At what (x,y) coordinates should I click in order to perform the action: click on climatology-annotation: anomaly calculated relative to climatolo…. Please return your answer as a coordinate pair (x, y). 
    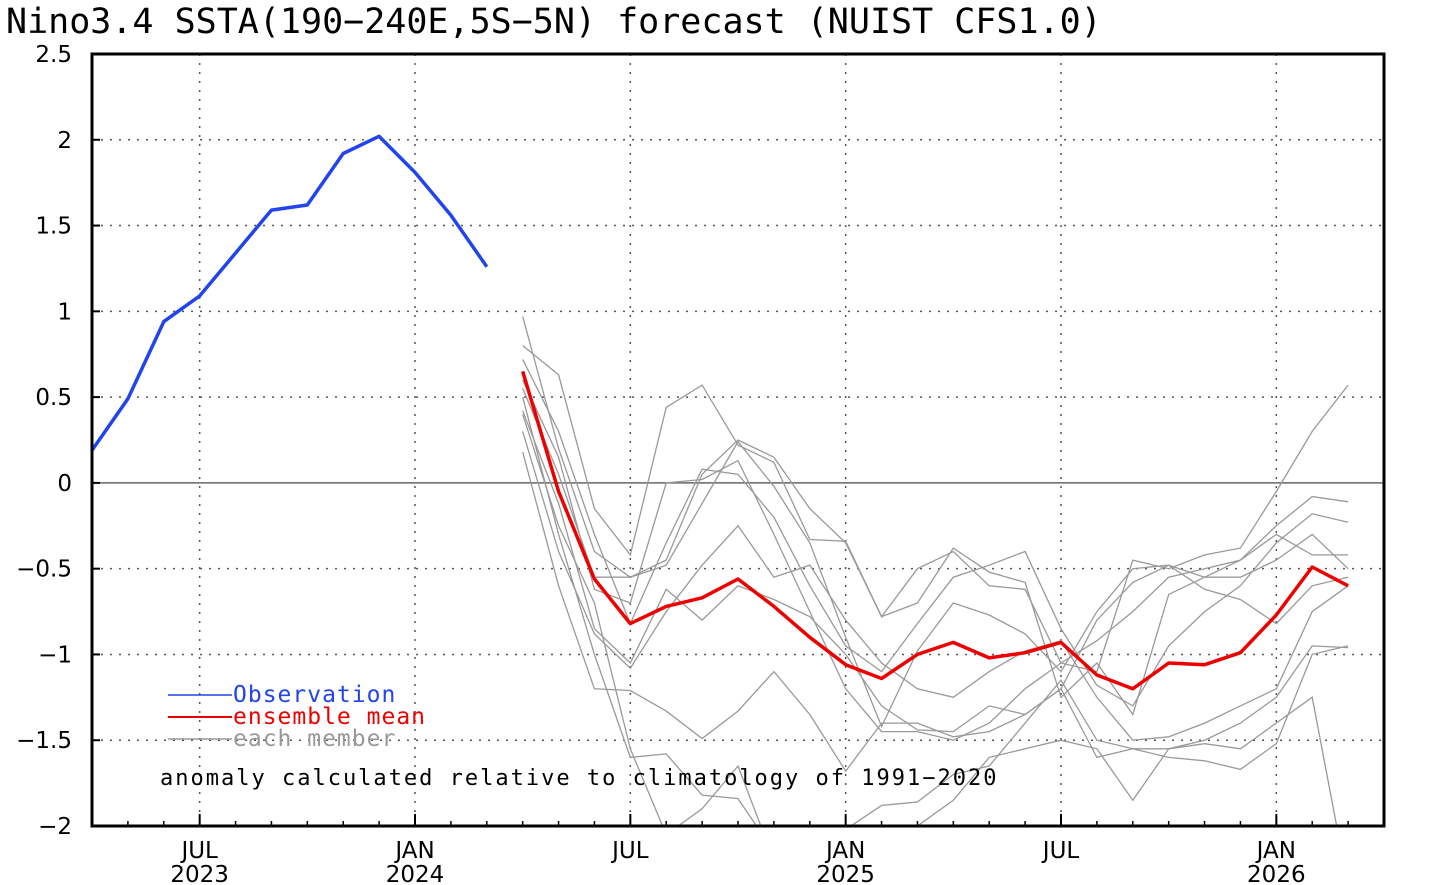
    Looking at the image, I should click on (579, 778).